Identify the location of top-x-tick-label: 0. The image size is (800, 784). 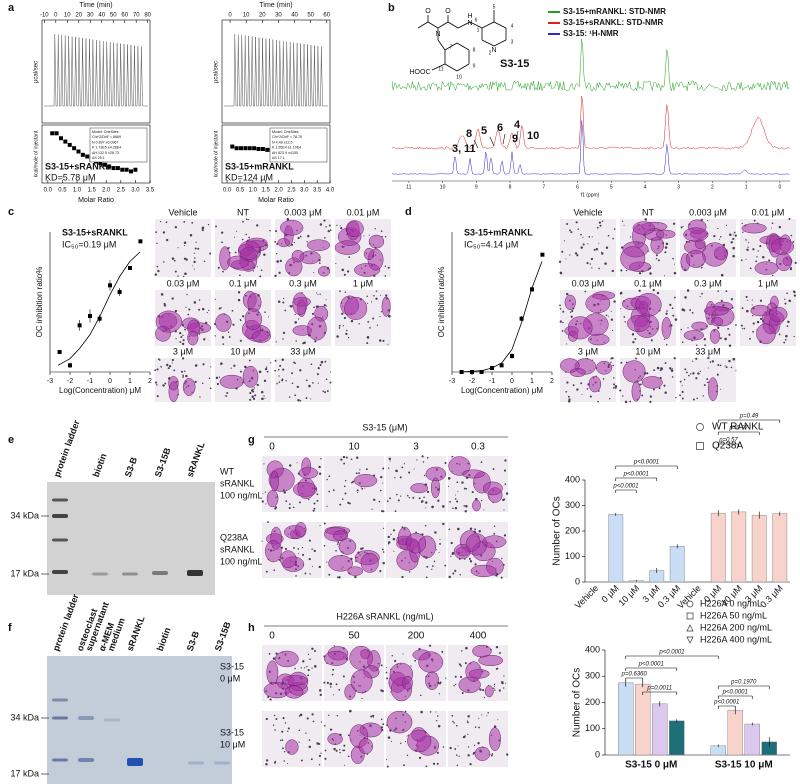
(230, 16).